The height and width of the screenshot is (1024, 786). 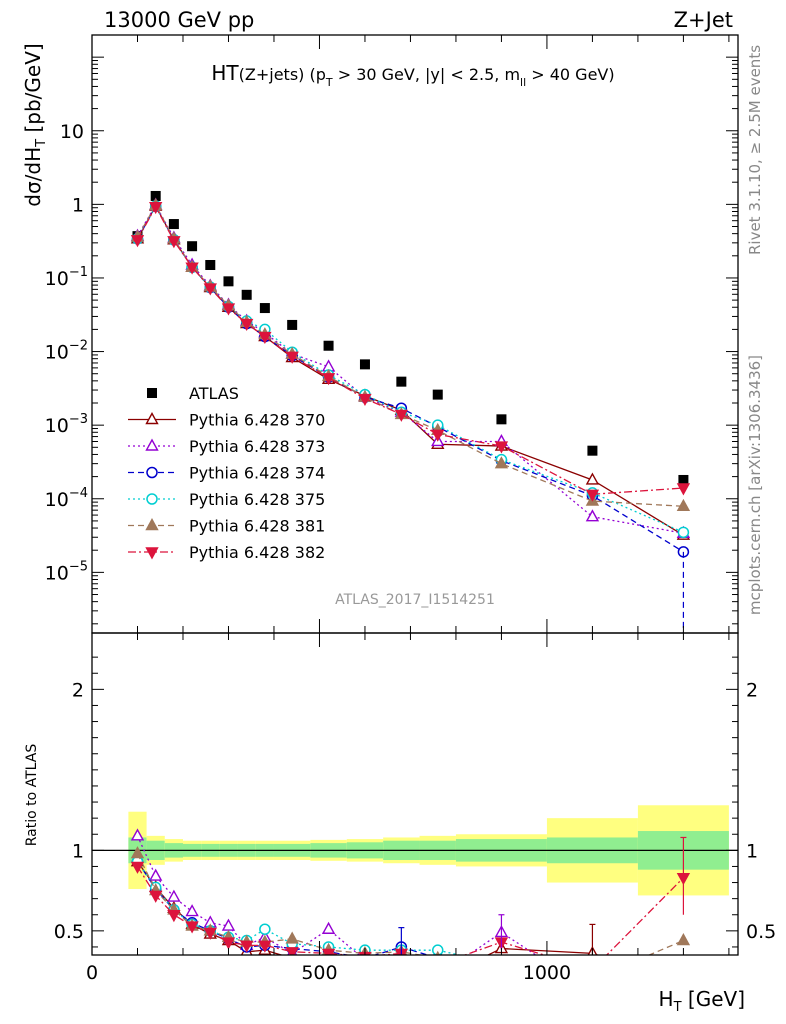 What do you see at coordinates (666, 999) in the screenshot?
I see `x-axis-label-text: H` at bounding box center [666, 999].